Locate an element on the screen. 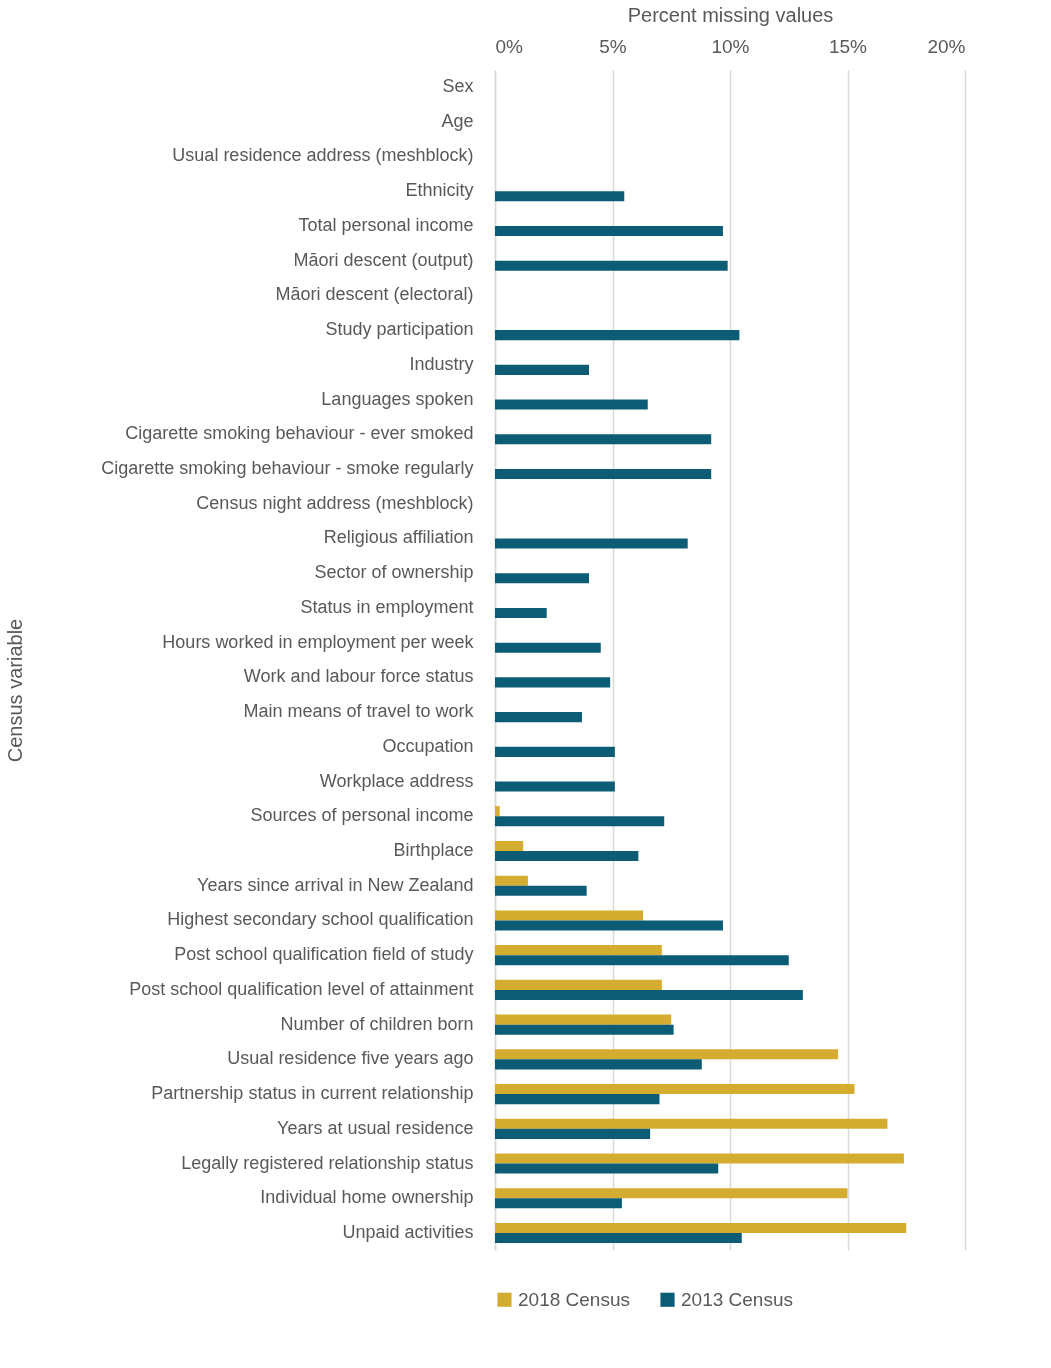 The width and height of the screenshot is (1051, 1368). legend-label: 2013 Census is located at coordinates (737, 1299).